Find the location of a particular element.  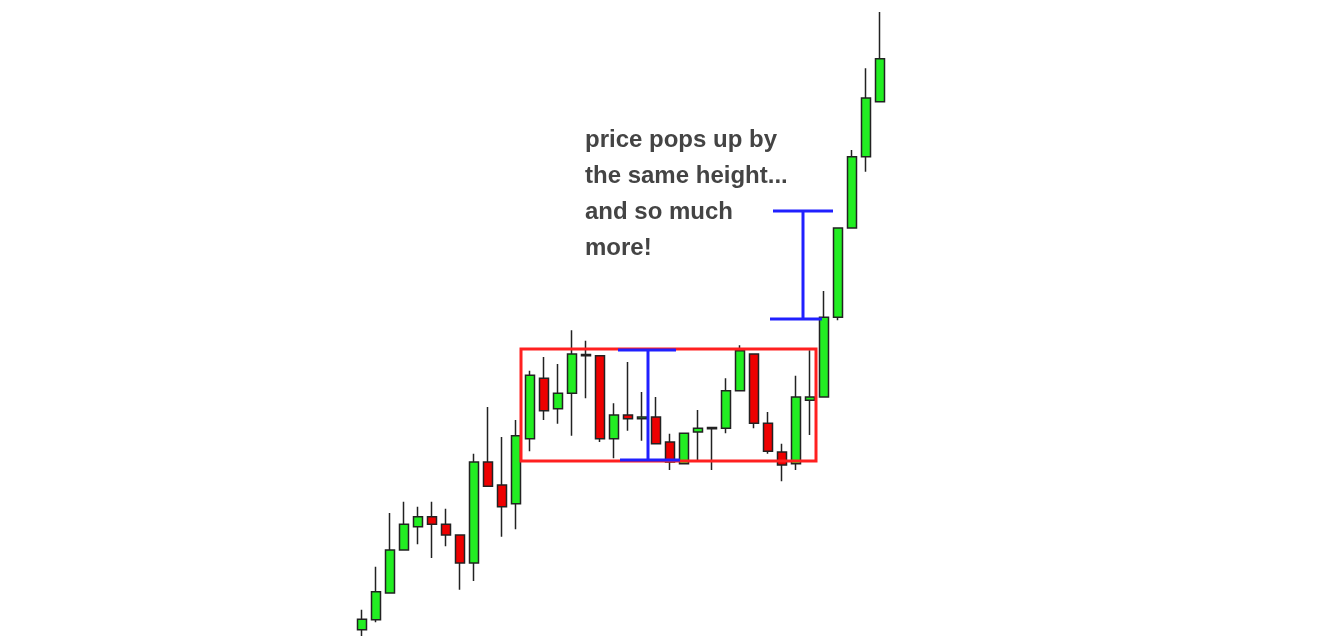

annotation: price pops up by the same height... and so much more! is located at coordinates (686, 192).